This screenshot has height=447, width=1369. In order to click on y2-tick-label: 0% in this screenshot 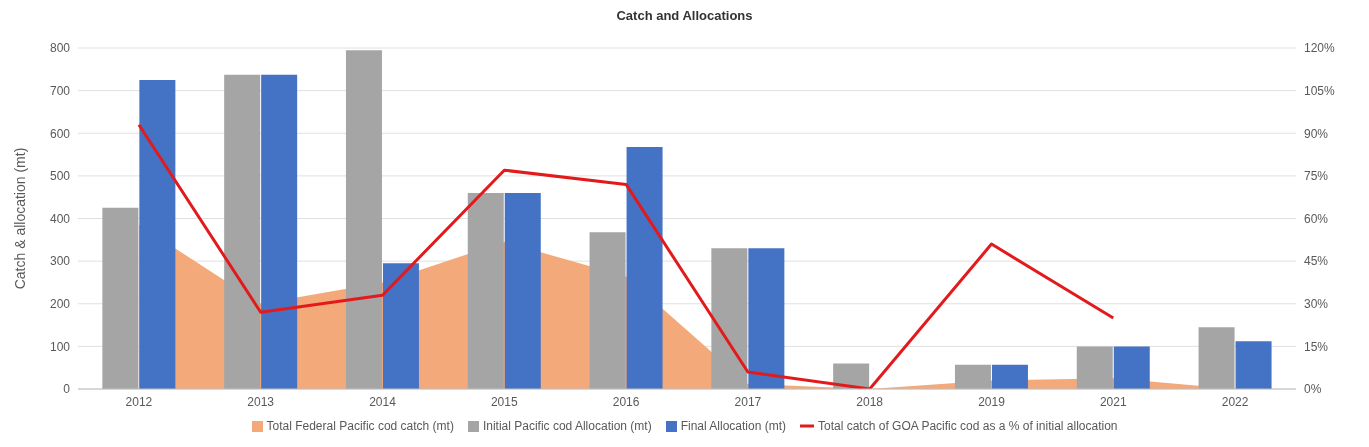, I will do `click(1313, 389)`.